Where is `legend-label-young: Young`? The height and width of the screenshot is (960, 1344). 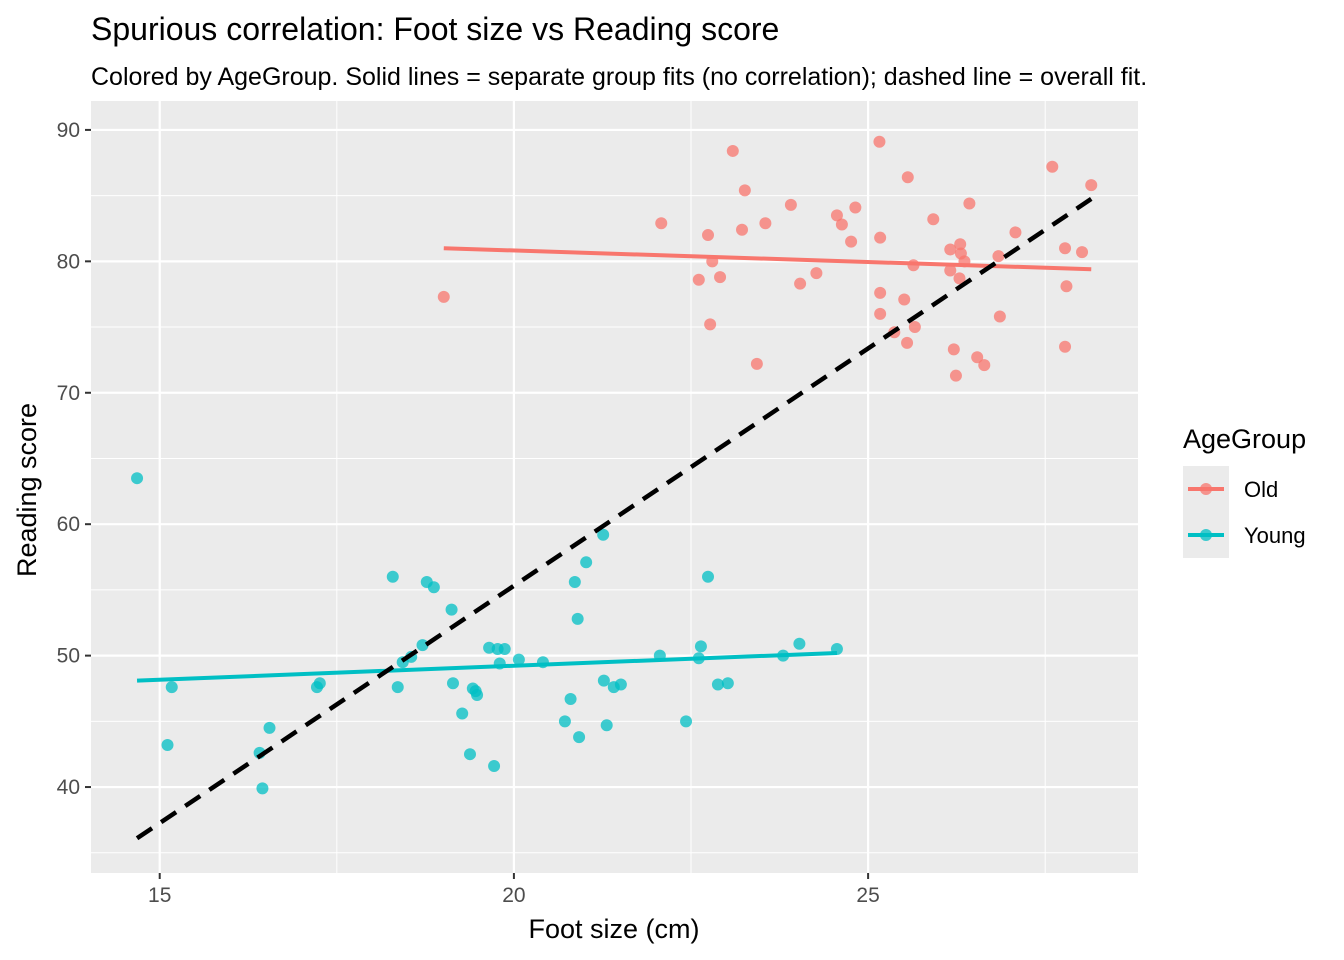
legend-label-young: Young is located at coordinates (1275, 535).